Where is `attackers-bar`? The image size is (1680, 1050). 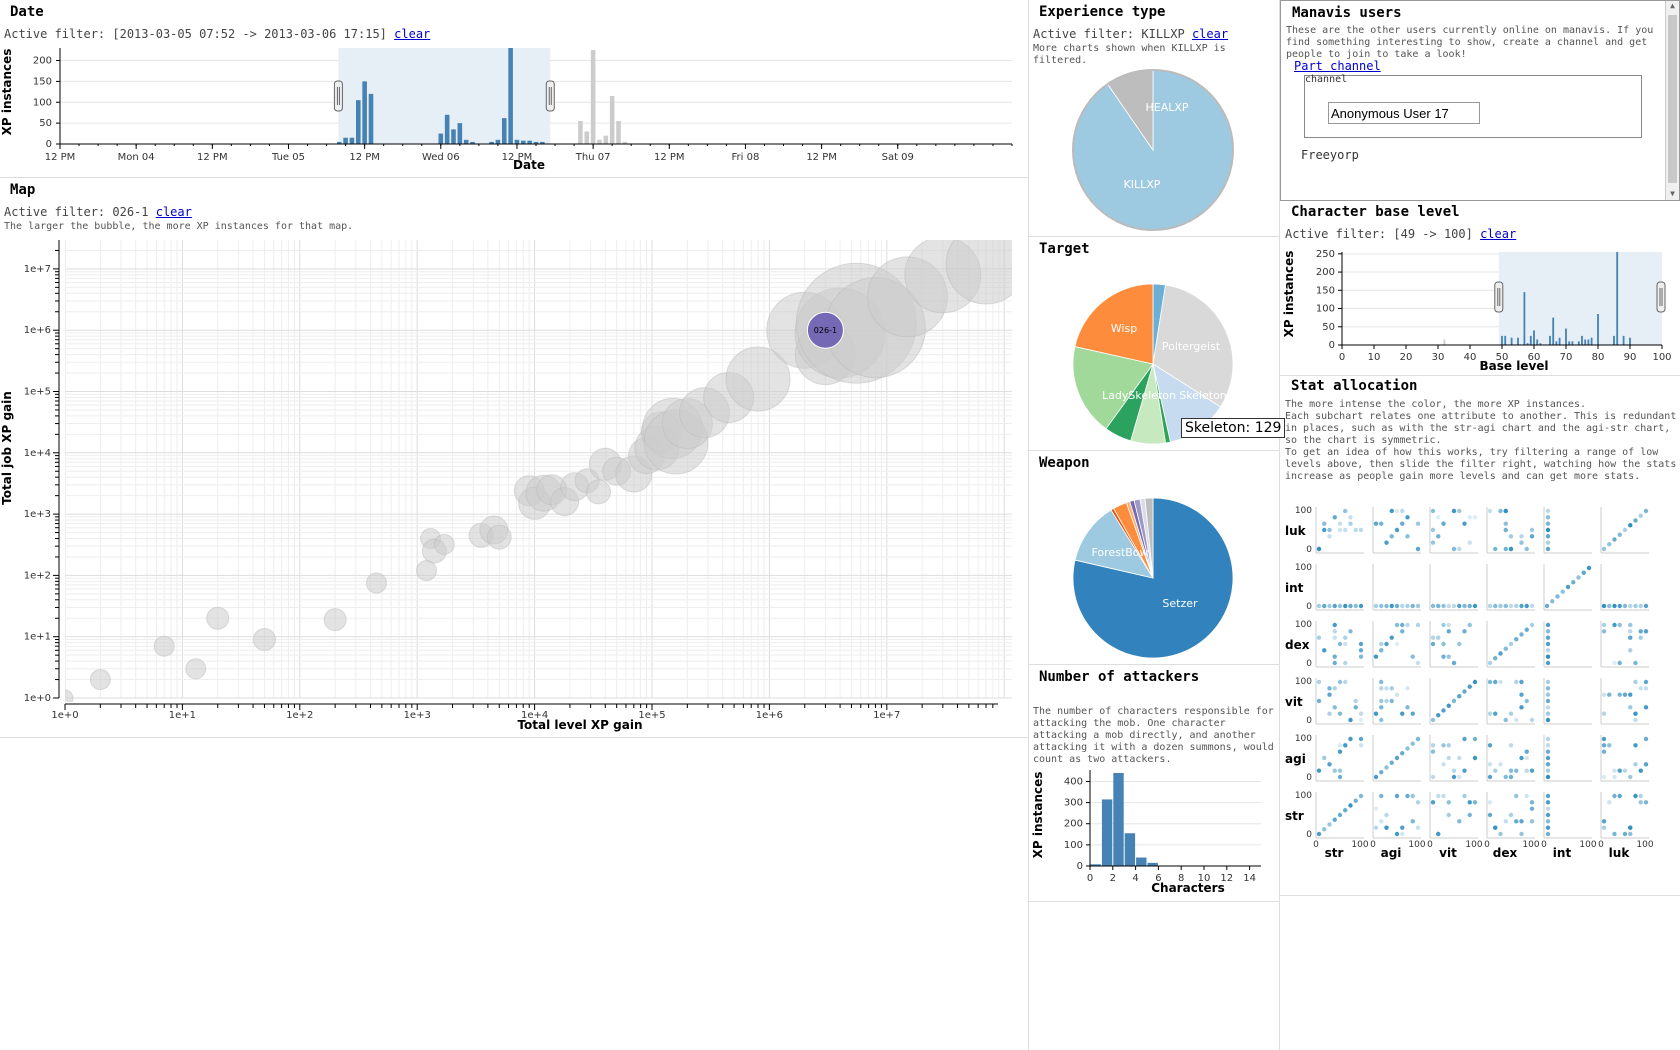
attackers-bar is located at coordinates (1118, 819).